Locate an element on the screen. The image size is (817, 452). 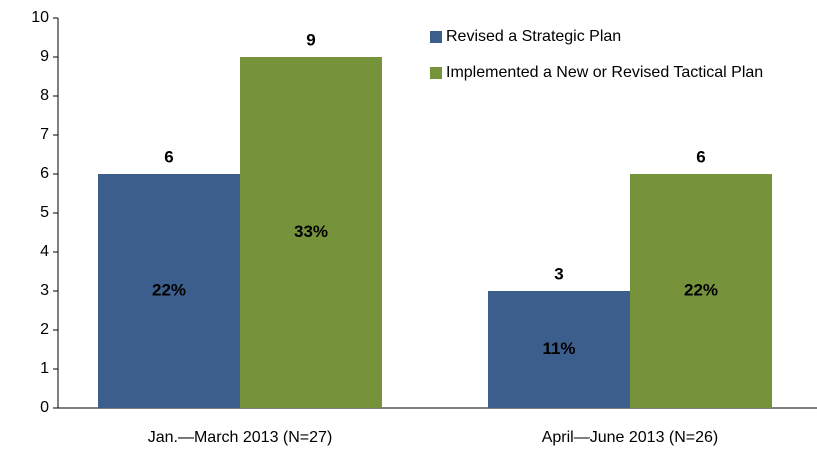
percent-label: 11% is located at coordinates (558, 348).